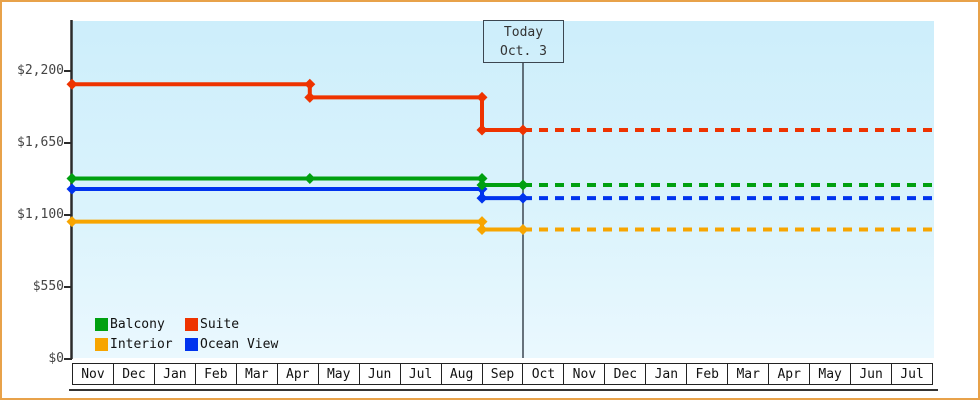 This screenshot has width=980, height=400. Describe the element at coordinates (191, 344) in the screenshot. I see `legend-swatch-ocean-view` at that location.